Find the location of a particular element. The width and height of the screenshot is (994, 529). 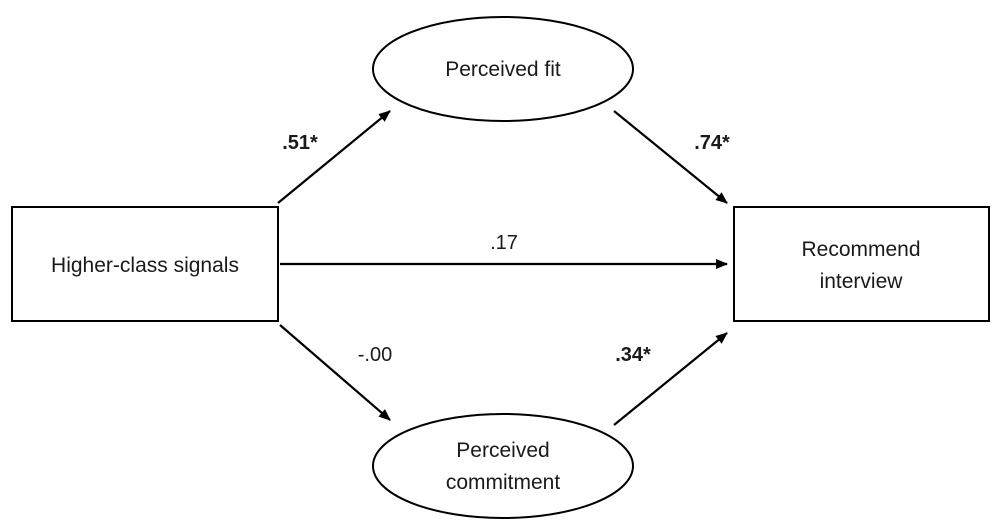

node-recommend-interview-label-line2: interview is located at coordinates (862, 281).